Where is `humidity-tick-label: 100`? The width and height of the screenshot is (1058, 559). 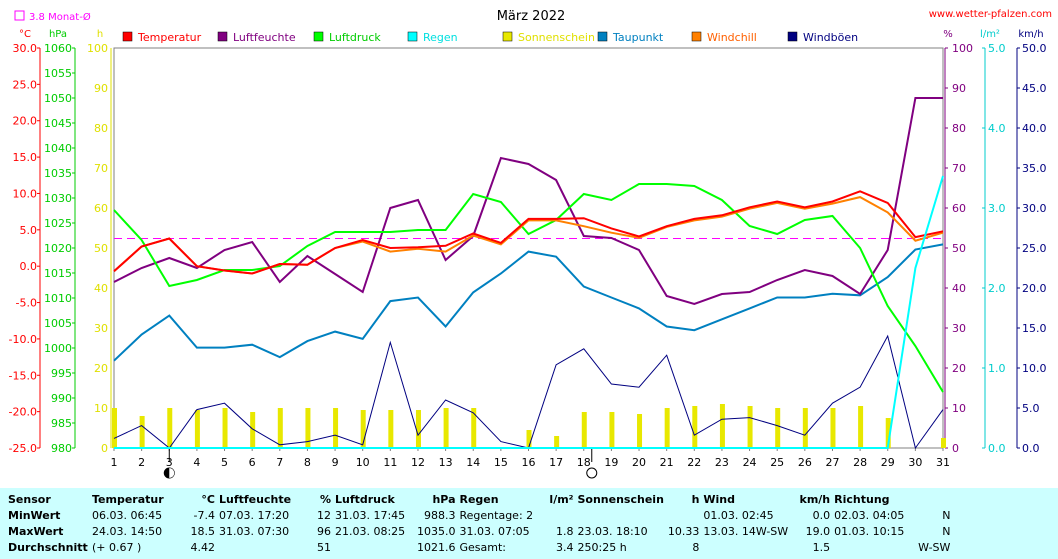
humidity-tick-label: 100 is located at coordinates (962, 48).